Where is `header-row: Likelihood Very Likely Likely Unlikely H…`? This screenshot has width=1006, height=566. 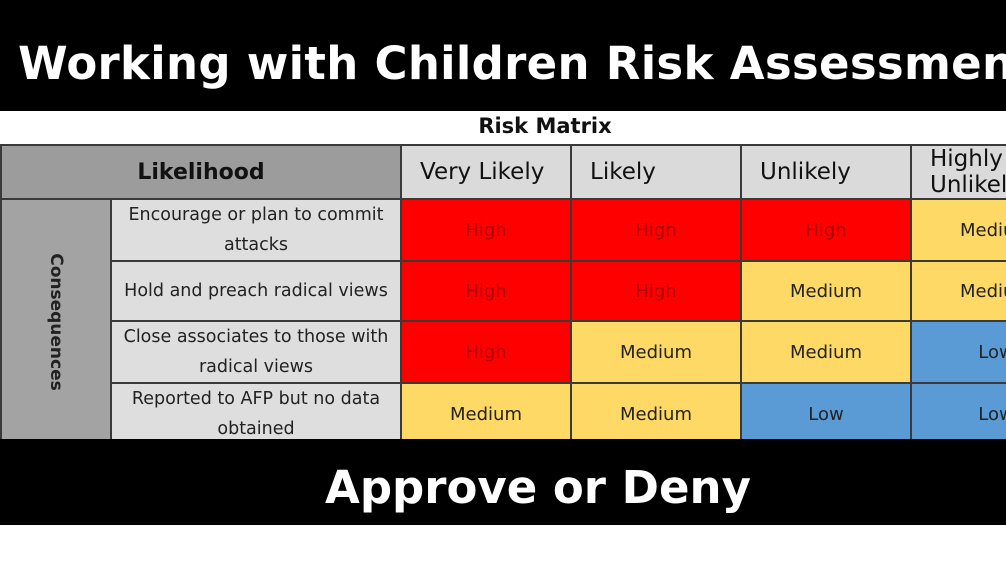
header-row: Likelihood Very Likely Likely Unlikely H… is located at coordinates (503, 172).